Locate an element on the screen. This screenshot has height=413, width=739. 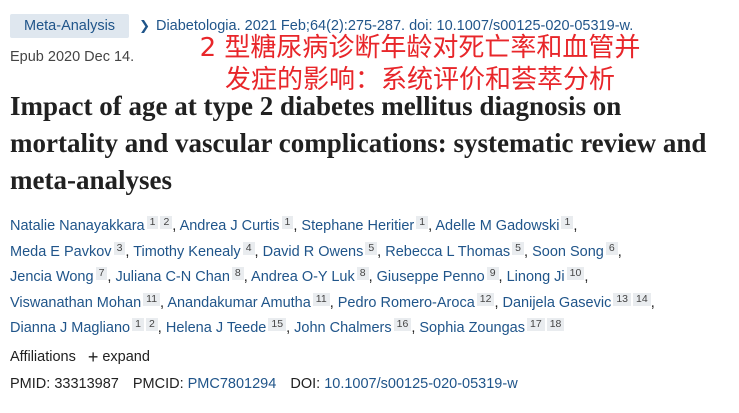
affiliation-number: 15 is located at coordinates (277, 324).